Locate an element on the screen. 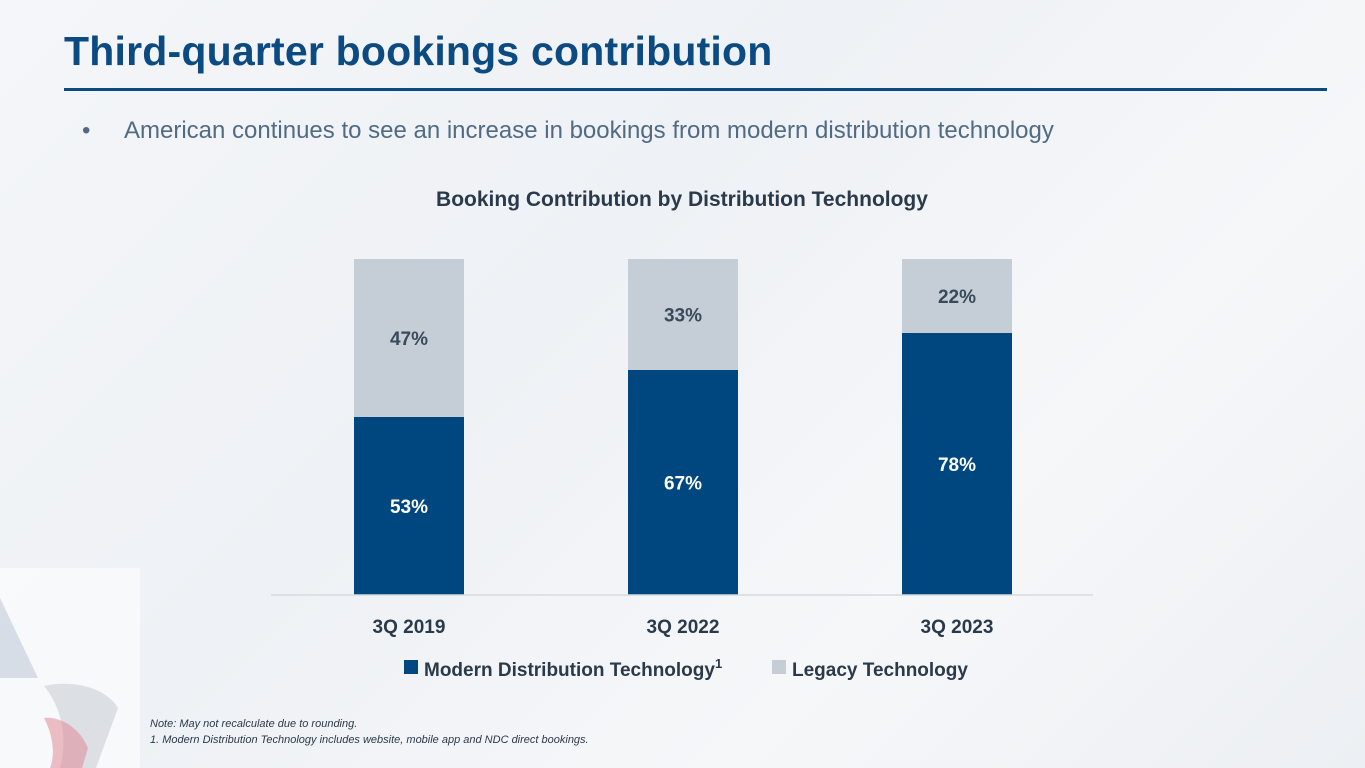 This screenshot has width=1365, height=768. data-label-legacy-2: 33% is located at coordinates (683, 315).